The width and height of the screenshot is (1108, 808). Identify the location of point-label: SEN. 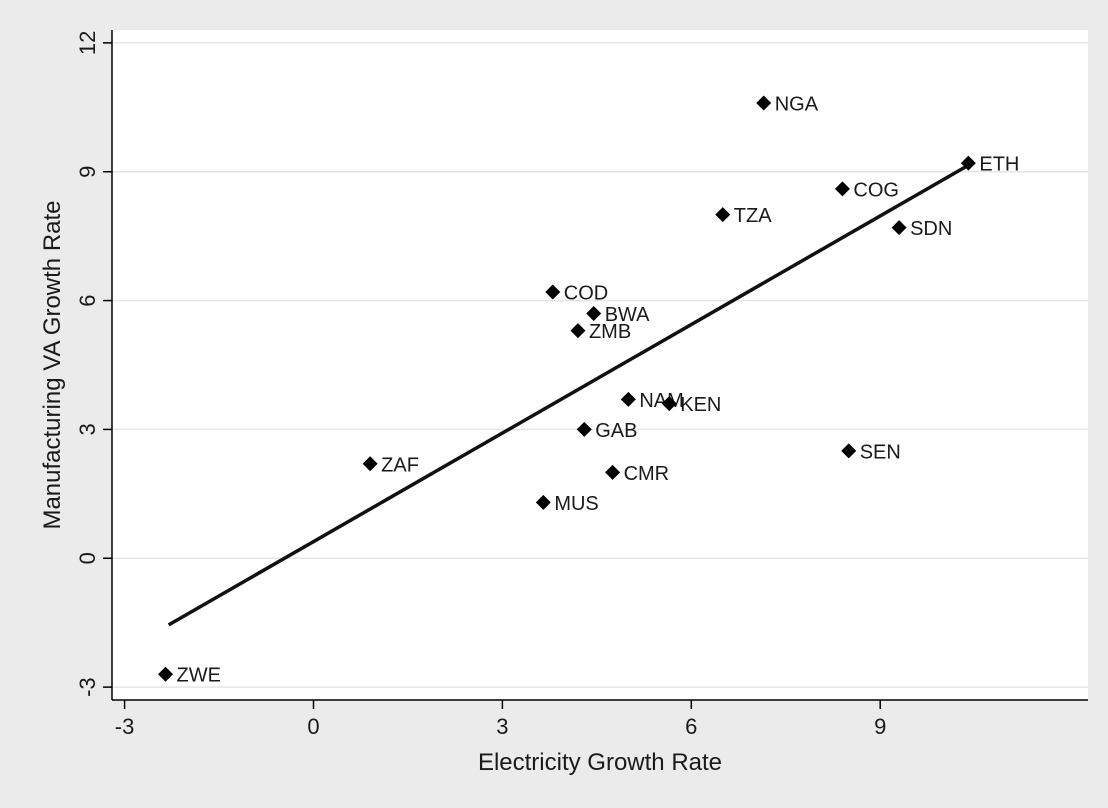
(880, 452).